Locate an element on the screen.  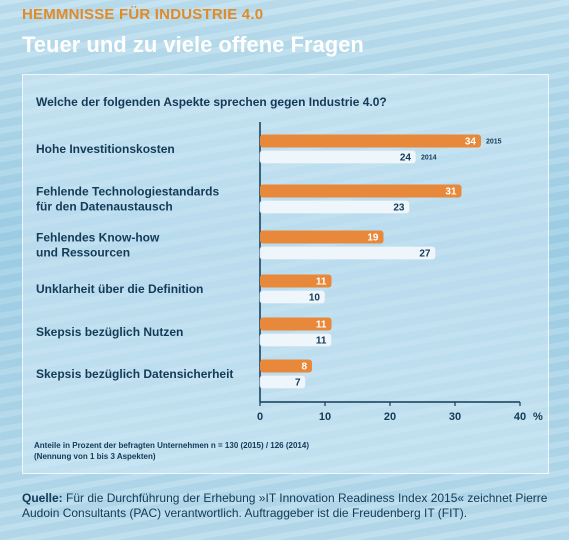
kicker-heading: HEMMNISSE FÜR INDUSTRIE 4.0 is located at coordinates (143, 14).